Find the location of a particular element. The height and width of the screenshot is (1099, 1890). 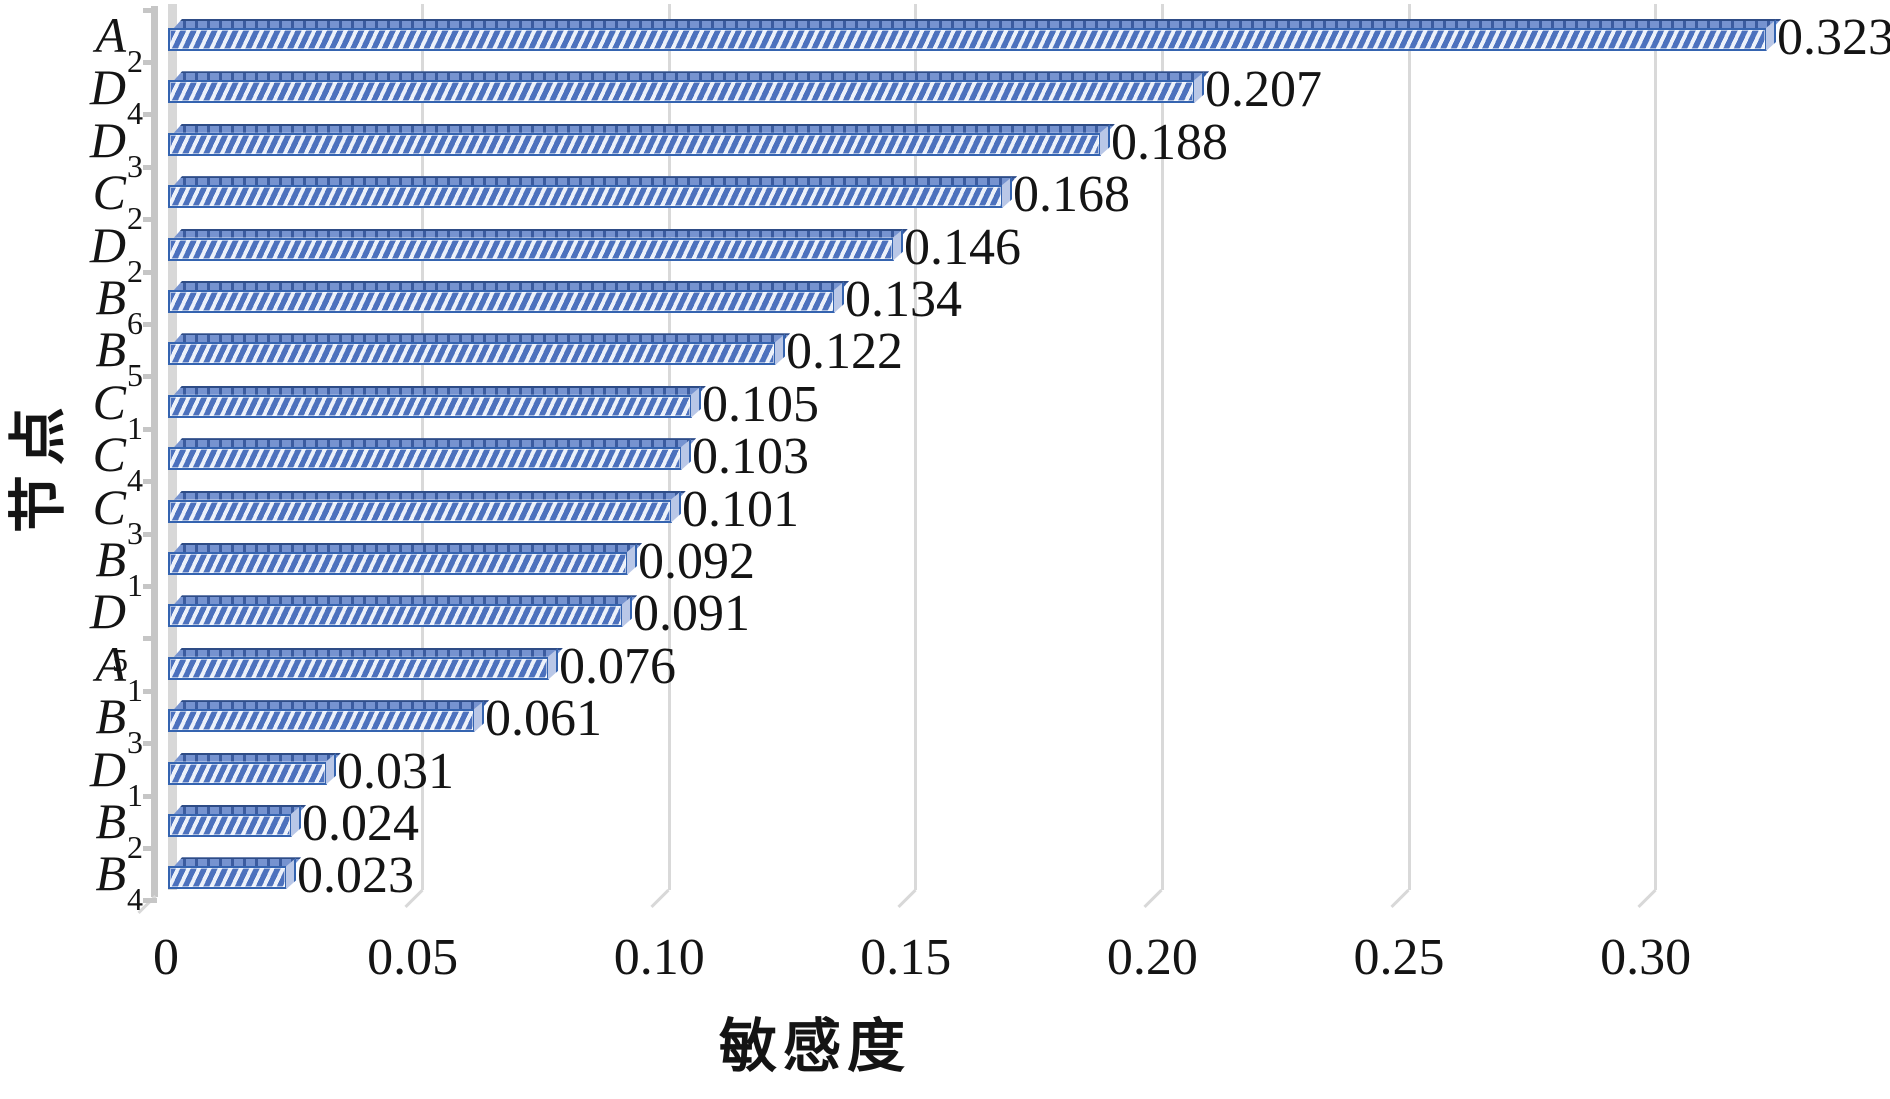

category-label: C3 is located at coordinates (71, 513).